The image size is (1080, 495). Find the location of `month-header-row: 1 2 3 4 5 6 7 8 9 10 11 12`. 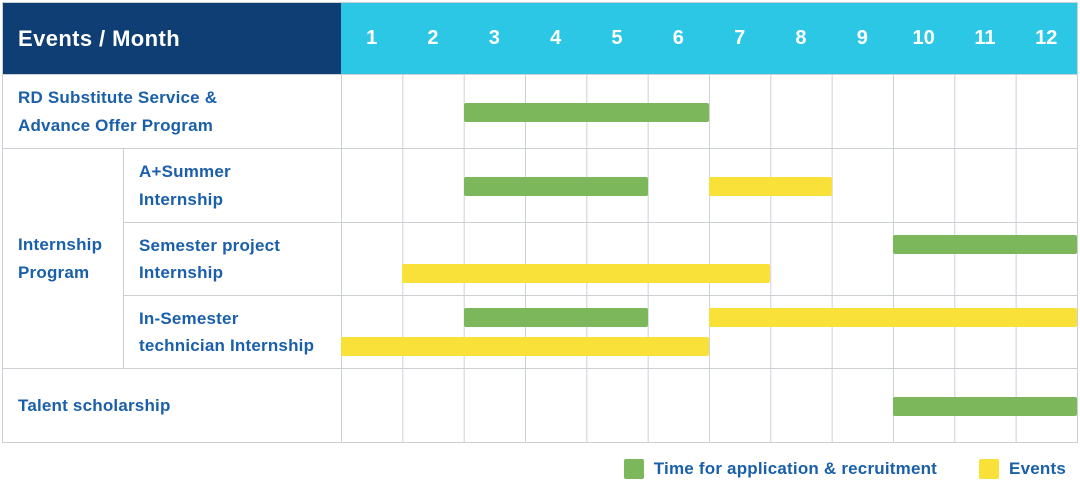

month-header-row: 1 2 3 4 5 6 7 8 9 10 11 12 is located at coordinates (709, 38).